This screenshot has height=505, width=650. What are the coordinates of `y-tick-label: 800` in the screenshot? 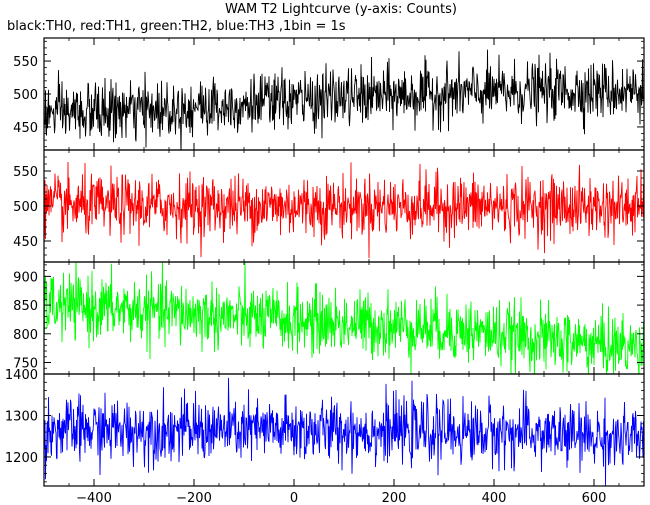 It's located at (25, 335).